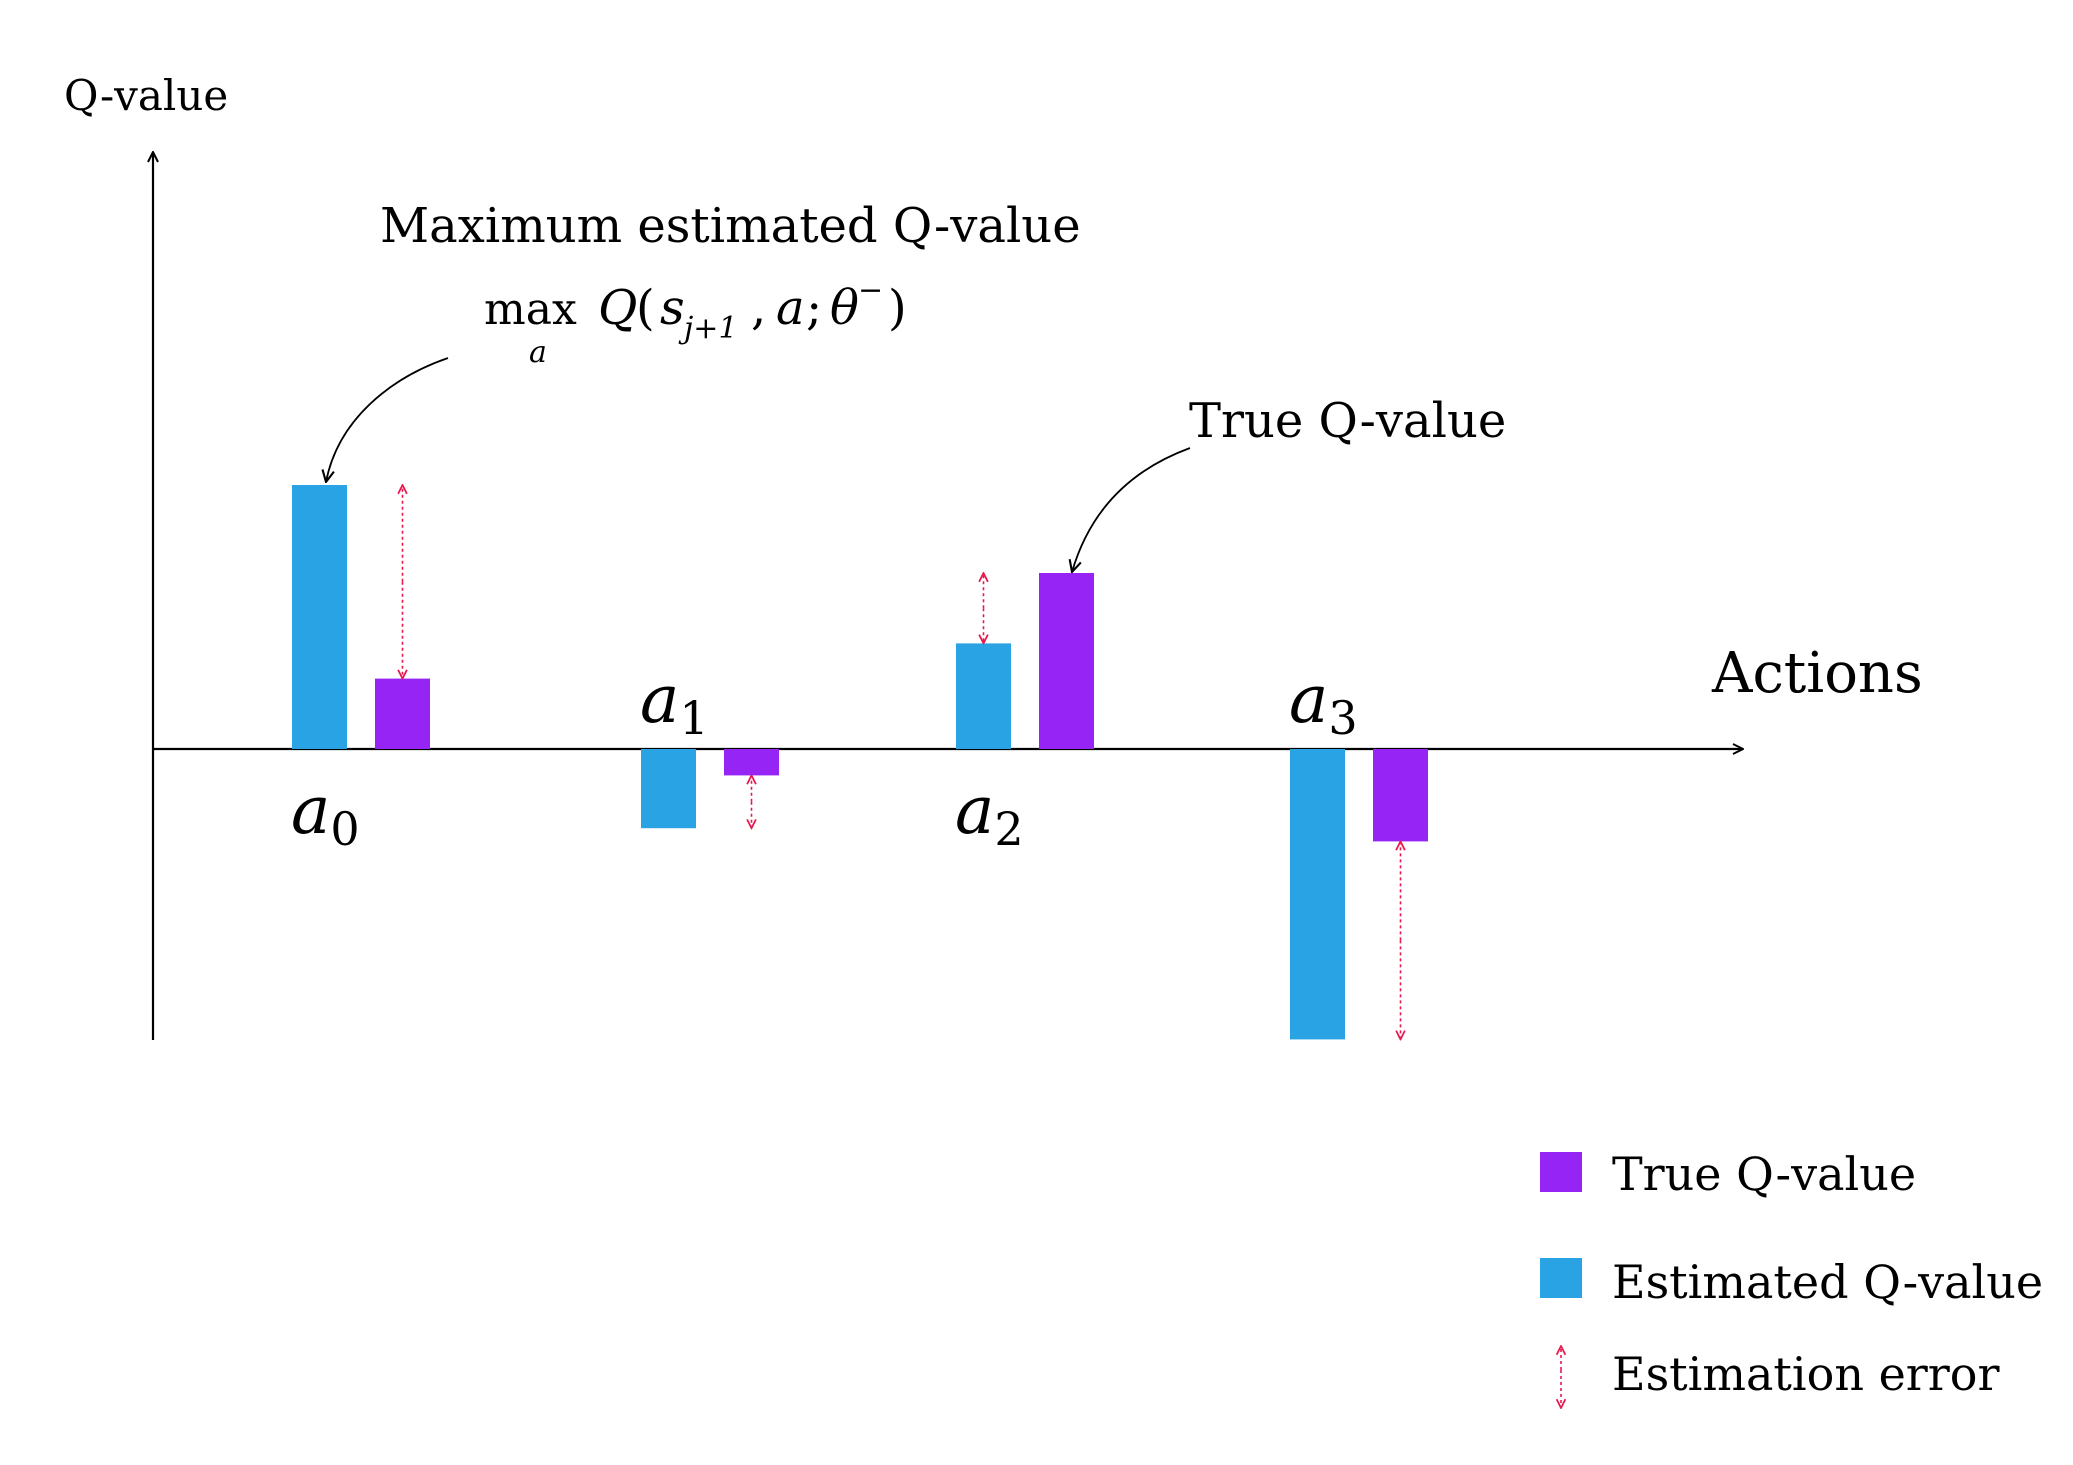 The width and height of the screenshot is (2073, 1465). I want to click on category-label-subscript: 3, so click(1342, 718).